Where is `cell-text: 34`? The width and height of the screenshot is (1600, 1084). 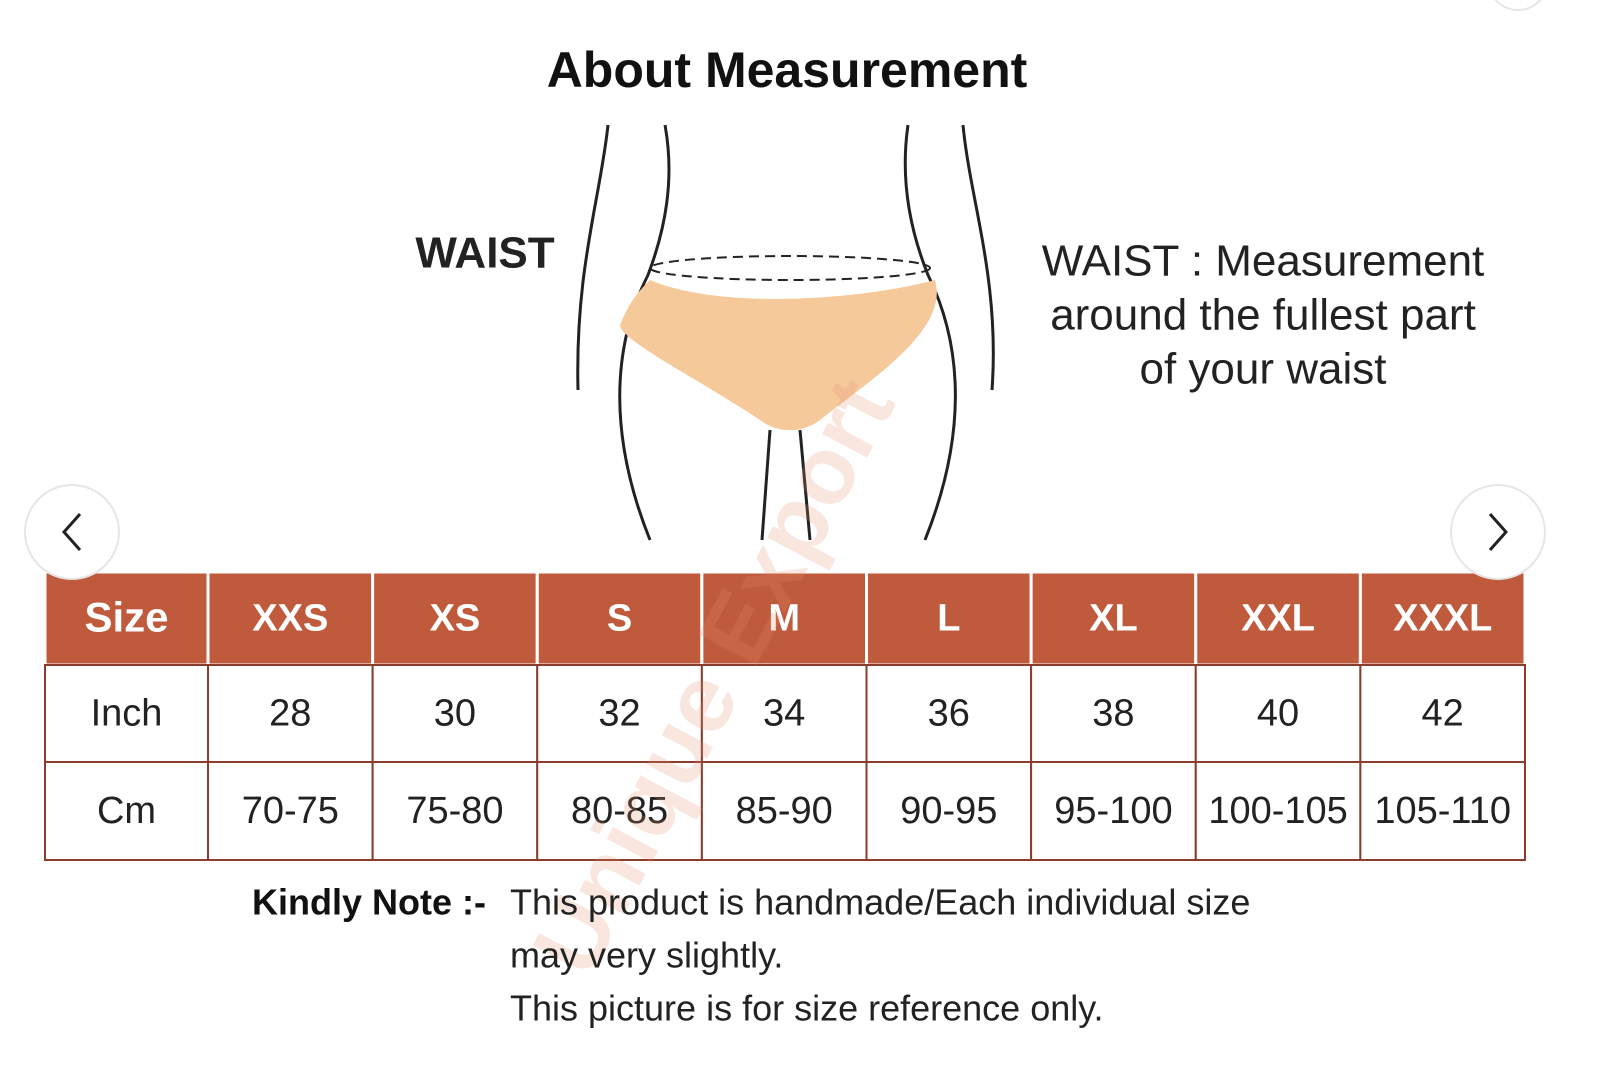 cell-text: 34 is located at coordinates (784, 714).